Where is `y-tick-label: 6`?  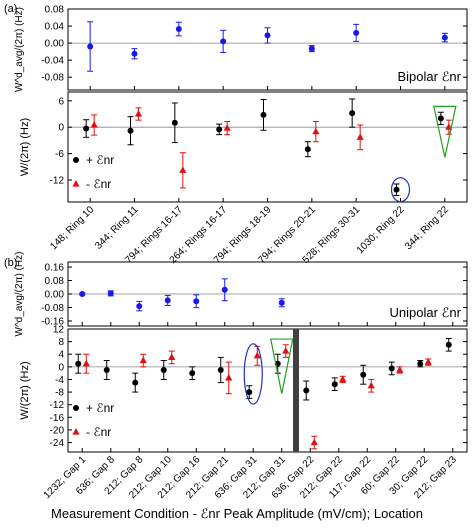 y-tick-label: 6 is located at coordinates (61, 101).